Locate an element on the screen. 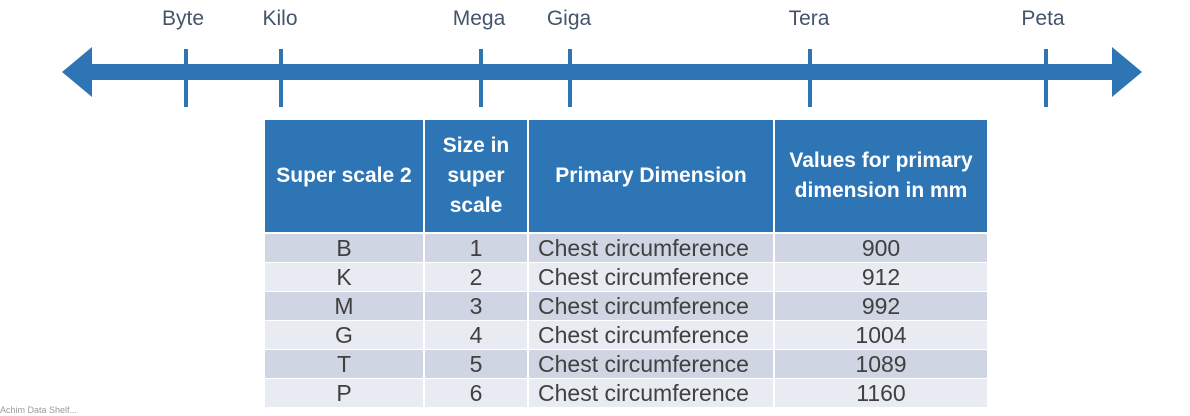 The height and width of the screenshot is (416, 1190). cell-super-scale: T is located at coordinates (344, 364).